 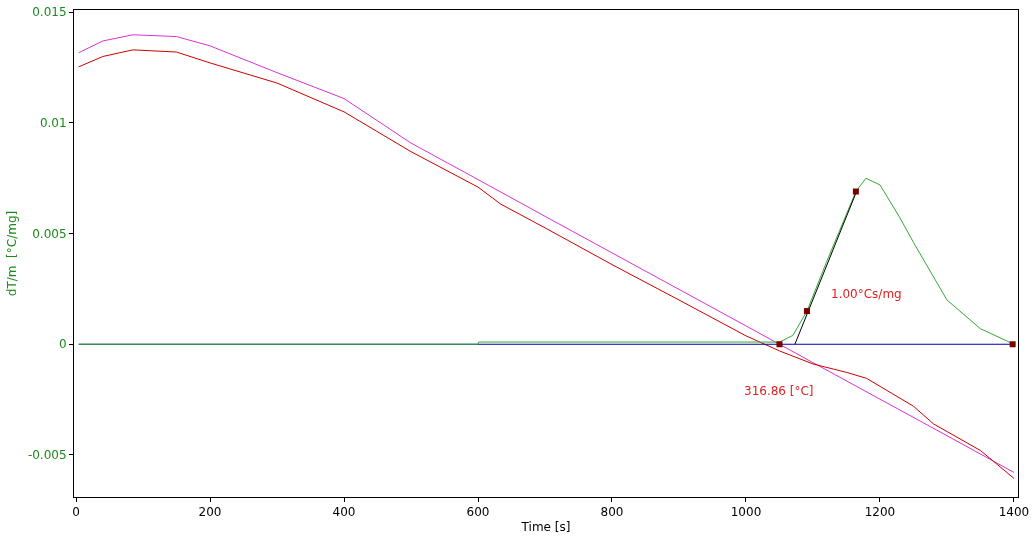 What do you see at coordinates (344, 512) in the screenshot?
I see `x-tick-label: 400` at bounding box center [344, 512].